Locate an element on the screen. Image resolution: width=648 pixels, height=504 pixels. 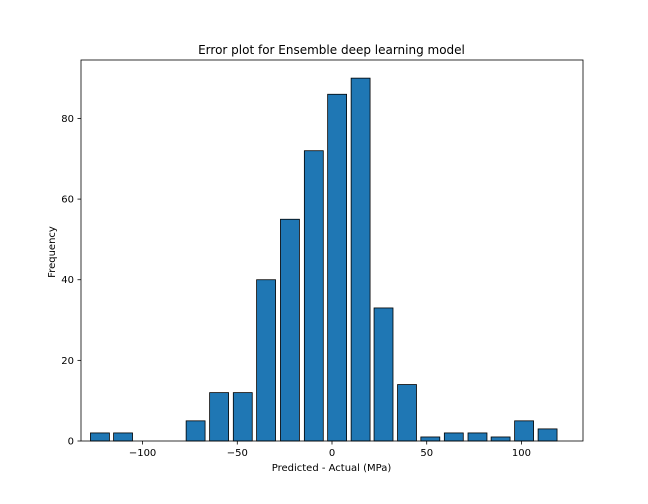
x-axis-ticks: −100 −50 0 50 100 is located at coordinates (330, 450).